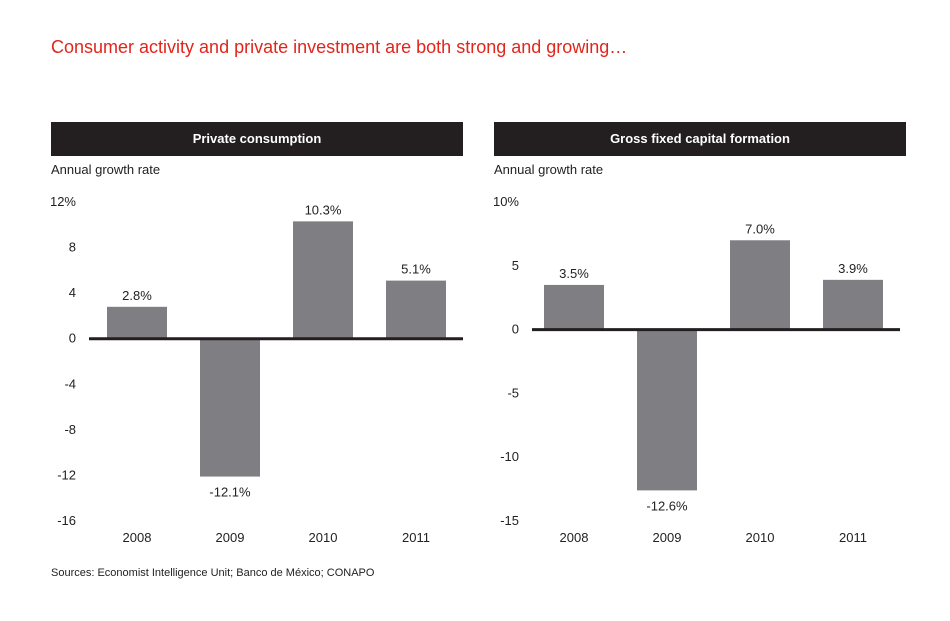 This screenshot has height=621, width=950. Describe the element at coordinates (230, 492) in the screenshot. I see `data-label-2009: -12.1%` at that location.